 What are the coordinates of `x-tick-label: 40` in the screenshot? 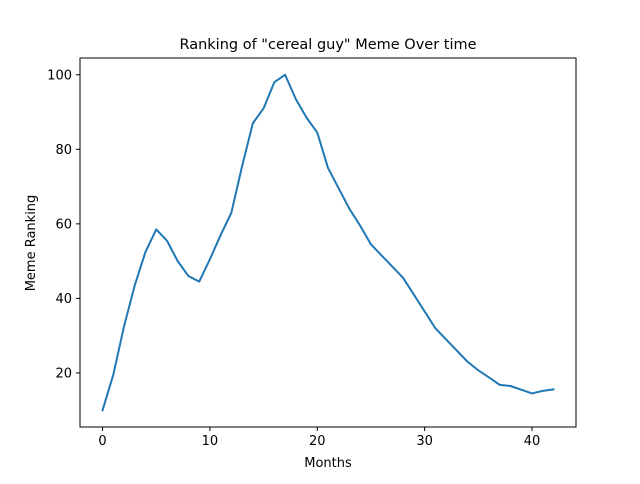 It's located at (532, 441).